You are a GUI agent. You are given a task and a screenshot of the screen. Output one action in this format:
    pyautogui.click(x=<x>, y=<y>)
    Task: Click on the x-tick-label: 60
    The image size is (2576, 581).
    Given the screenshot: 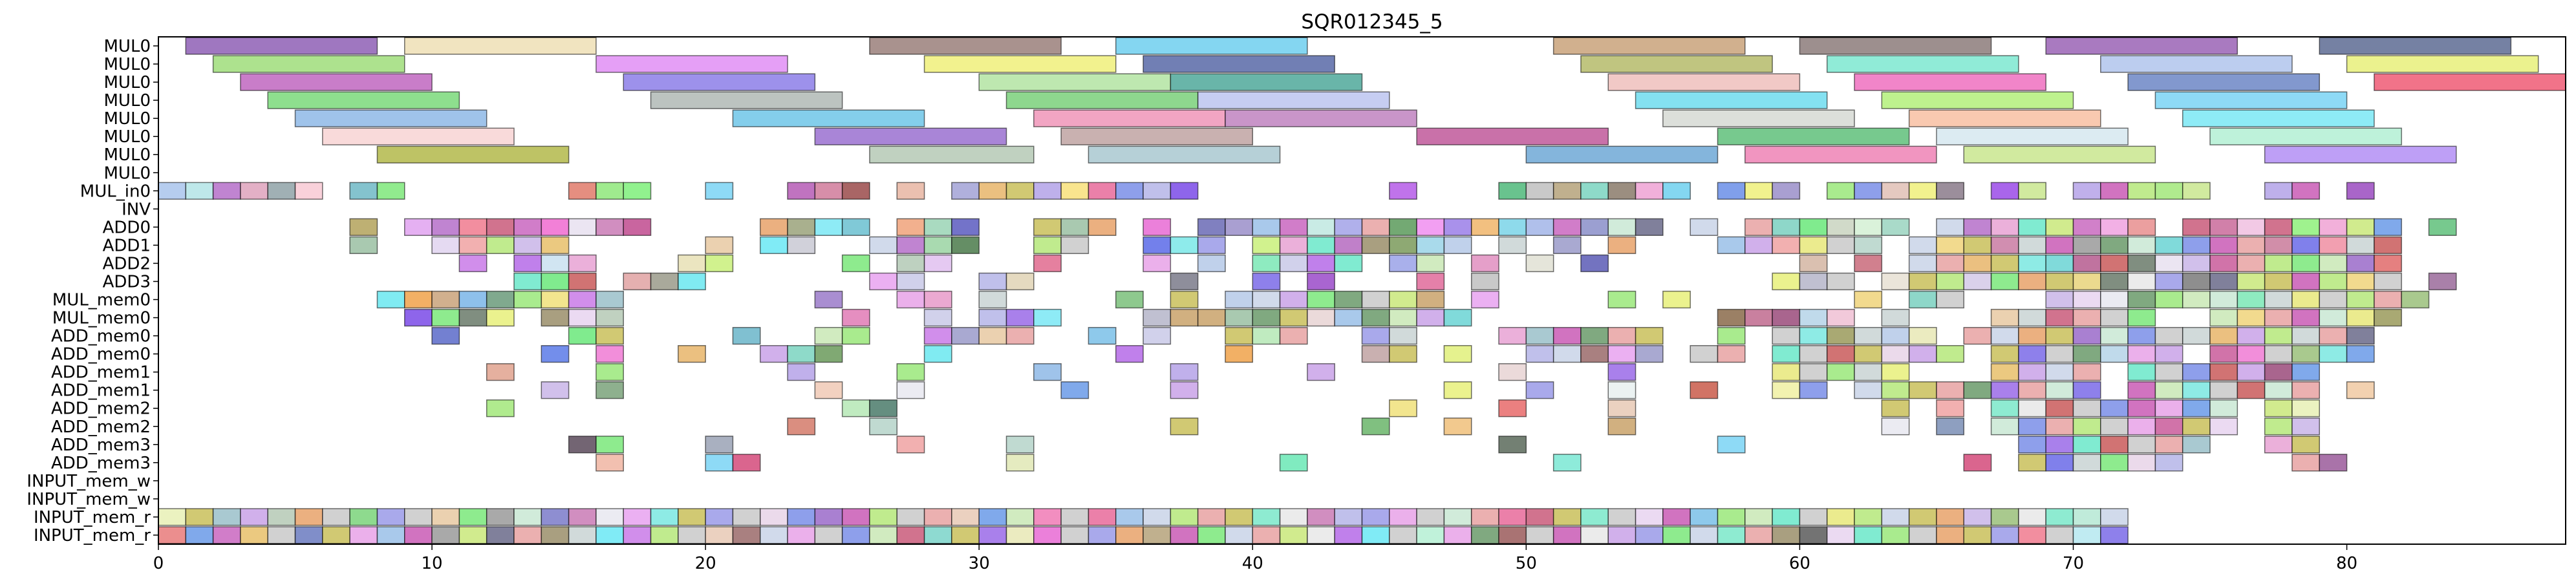 What is the action you would take?
    pyautogui.click(x=1800, y=563)
    